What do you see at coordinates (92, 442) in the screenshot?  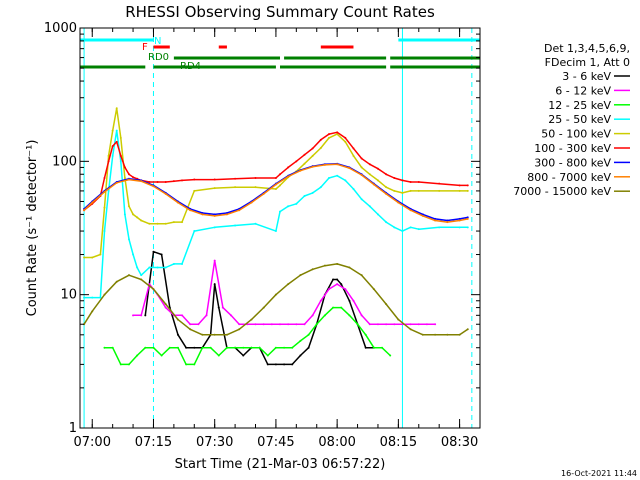 I see `x-tick-label: 07:00` at bounding box center [92, 442].